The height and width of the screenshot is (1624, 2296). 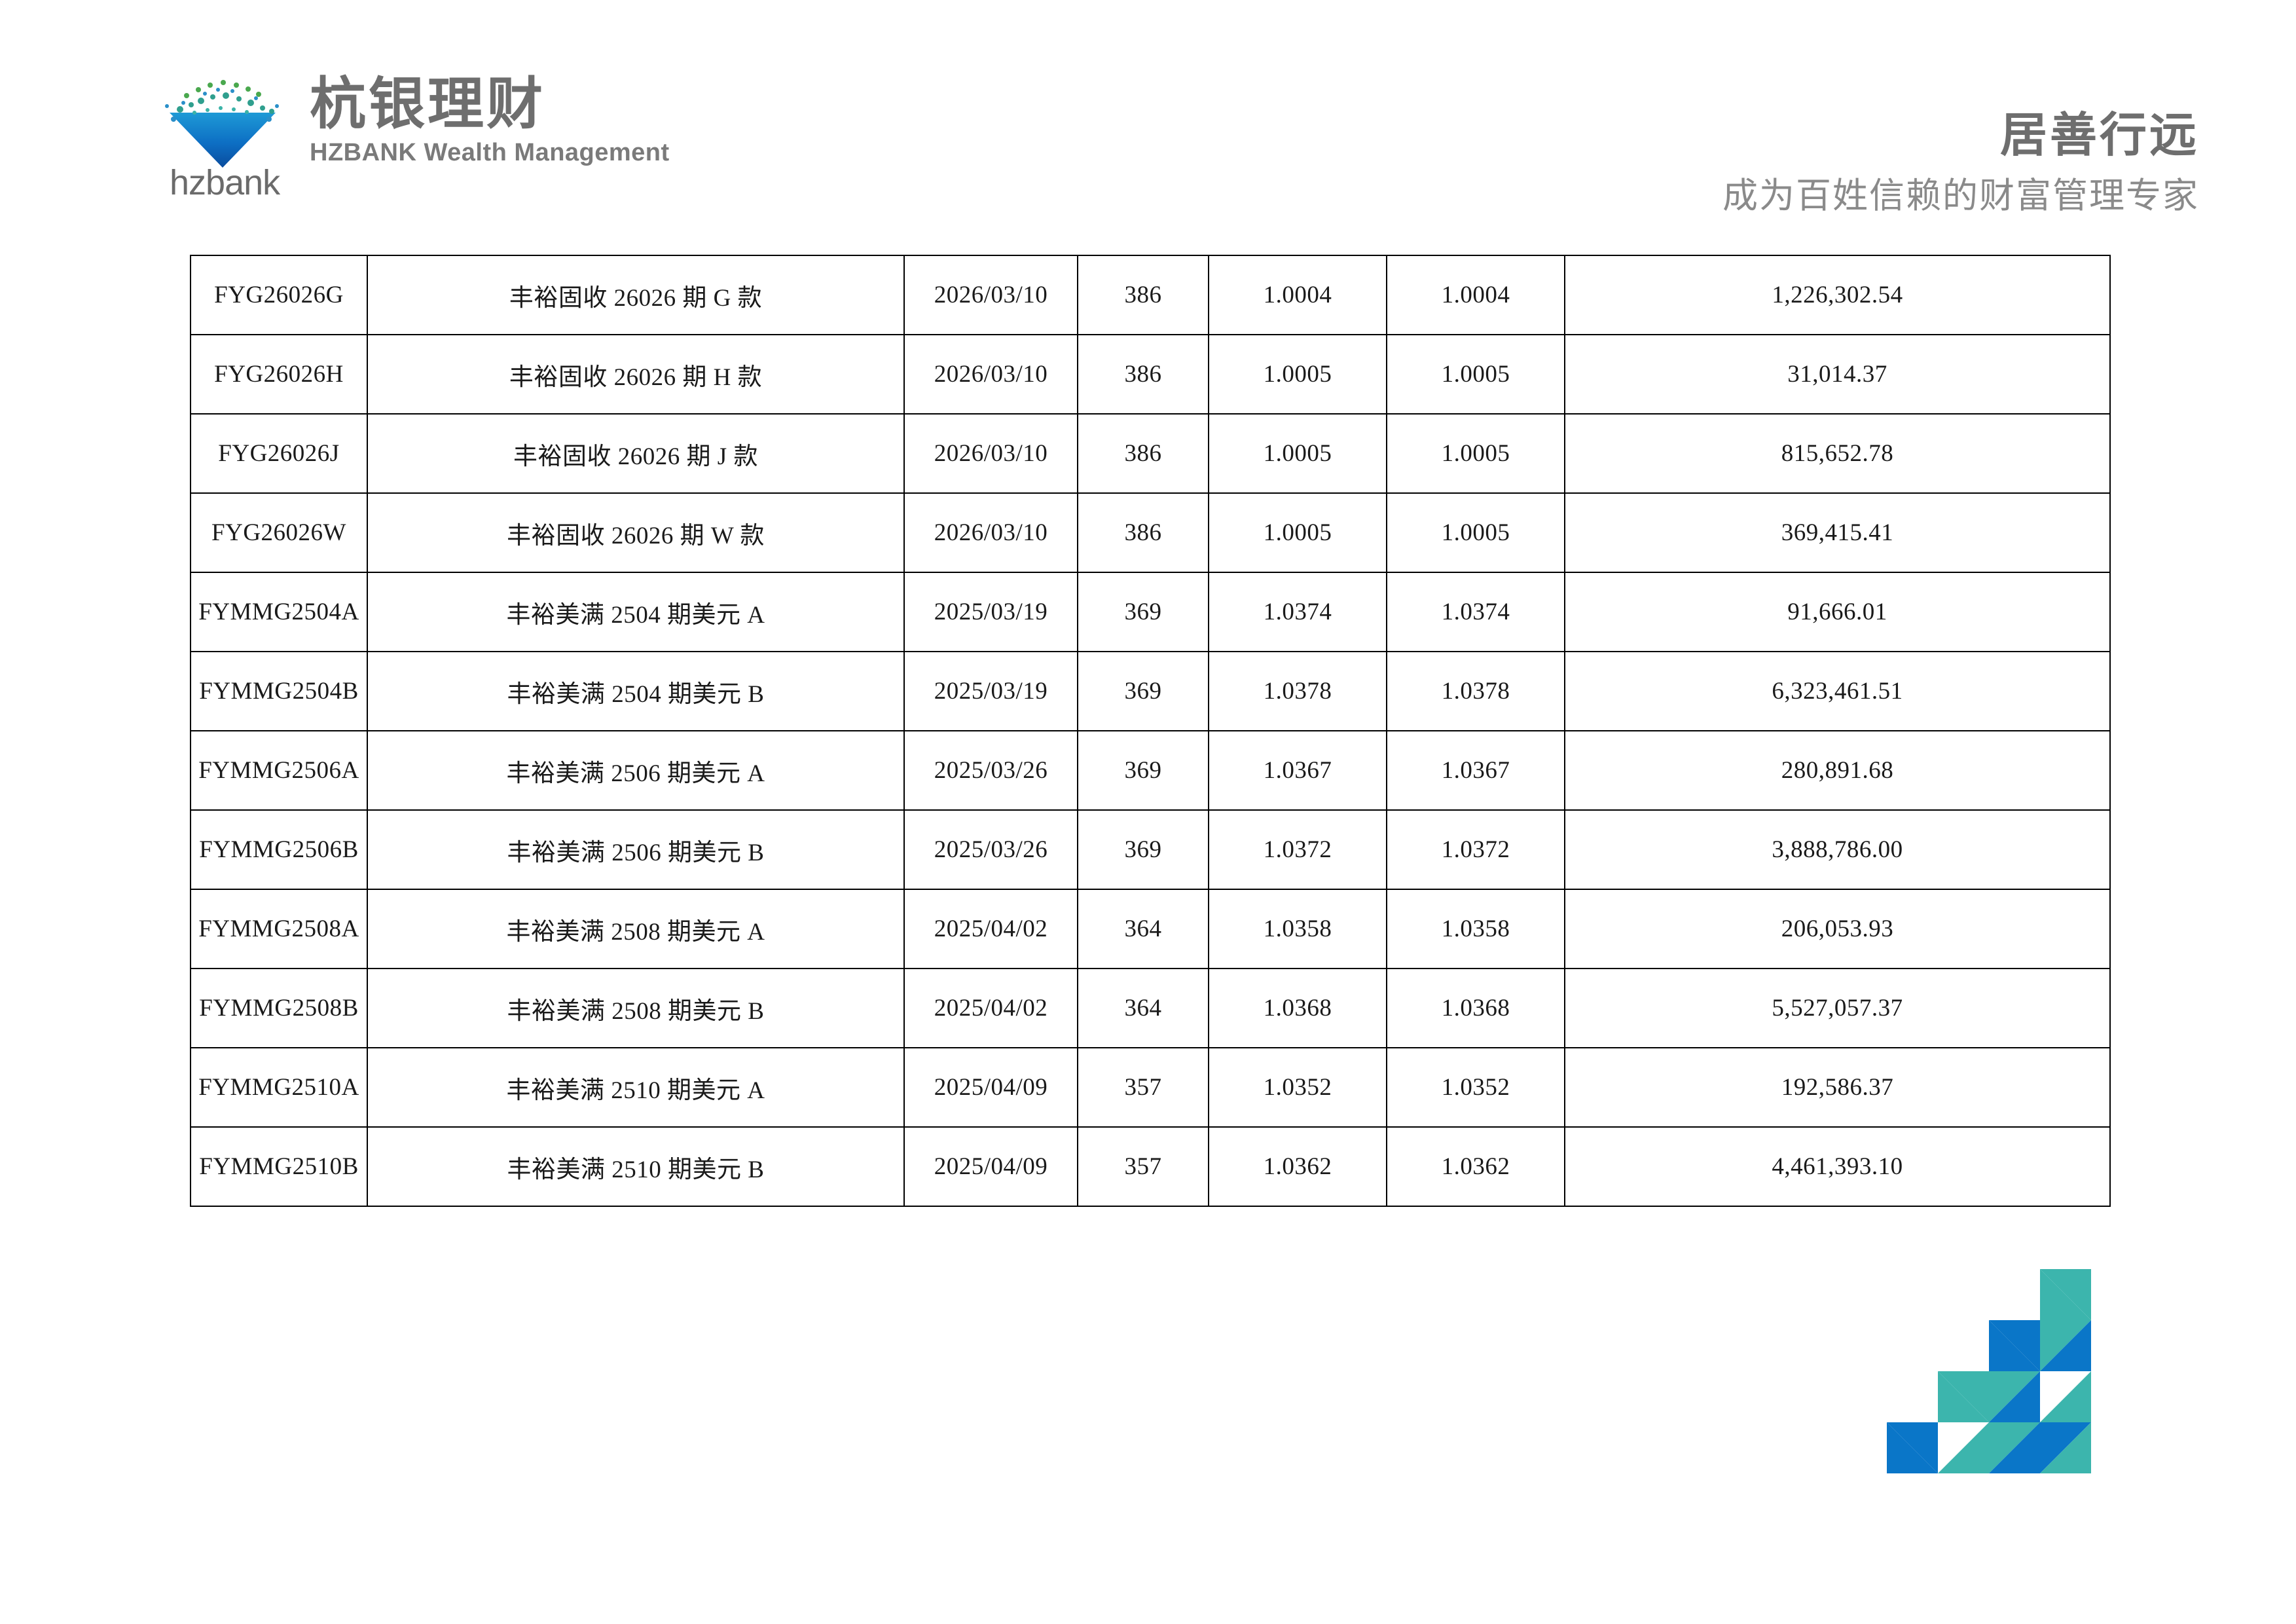 I want to click on cell-cumulative-nav: 1.0352, so click(x=1475, y=1087).